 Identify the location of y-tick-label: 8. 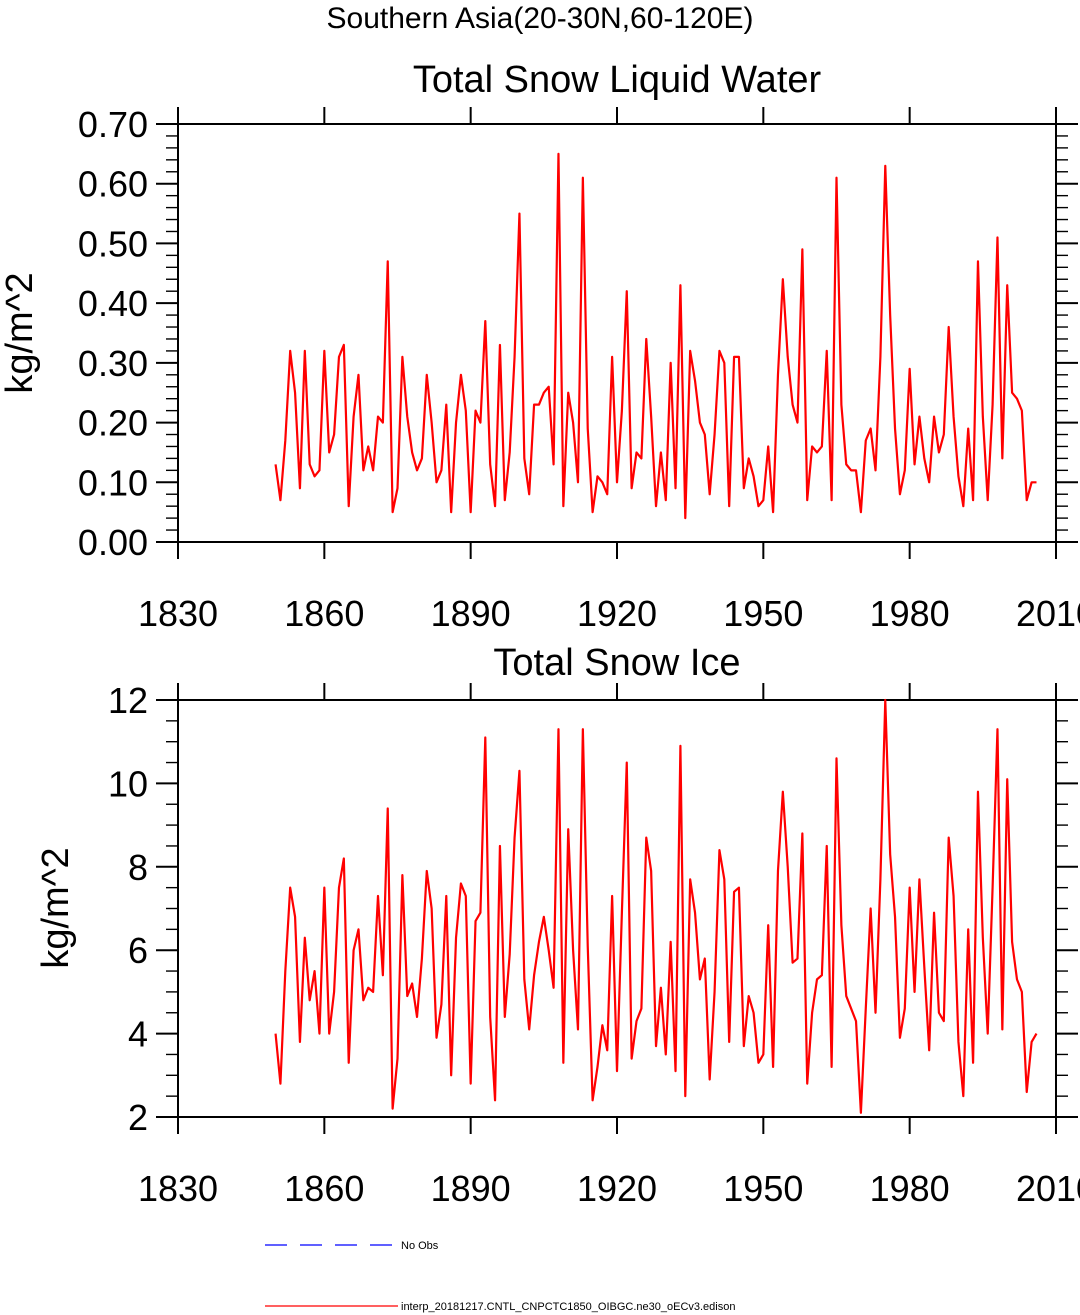
(138, 867).